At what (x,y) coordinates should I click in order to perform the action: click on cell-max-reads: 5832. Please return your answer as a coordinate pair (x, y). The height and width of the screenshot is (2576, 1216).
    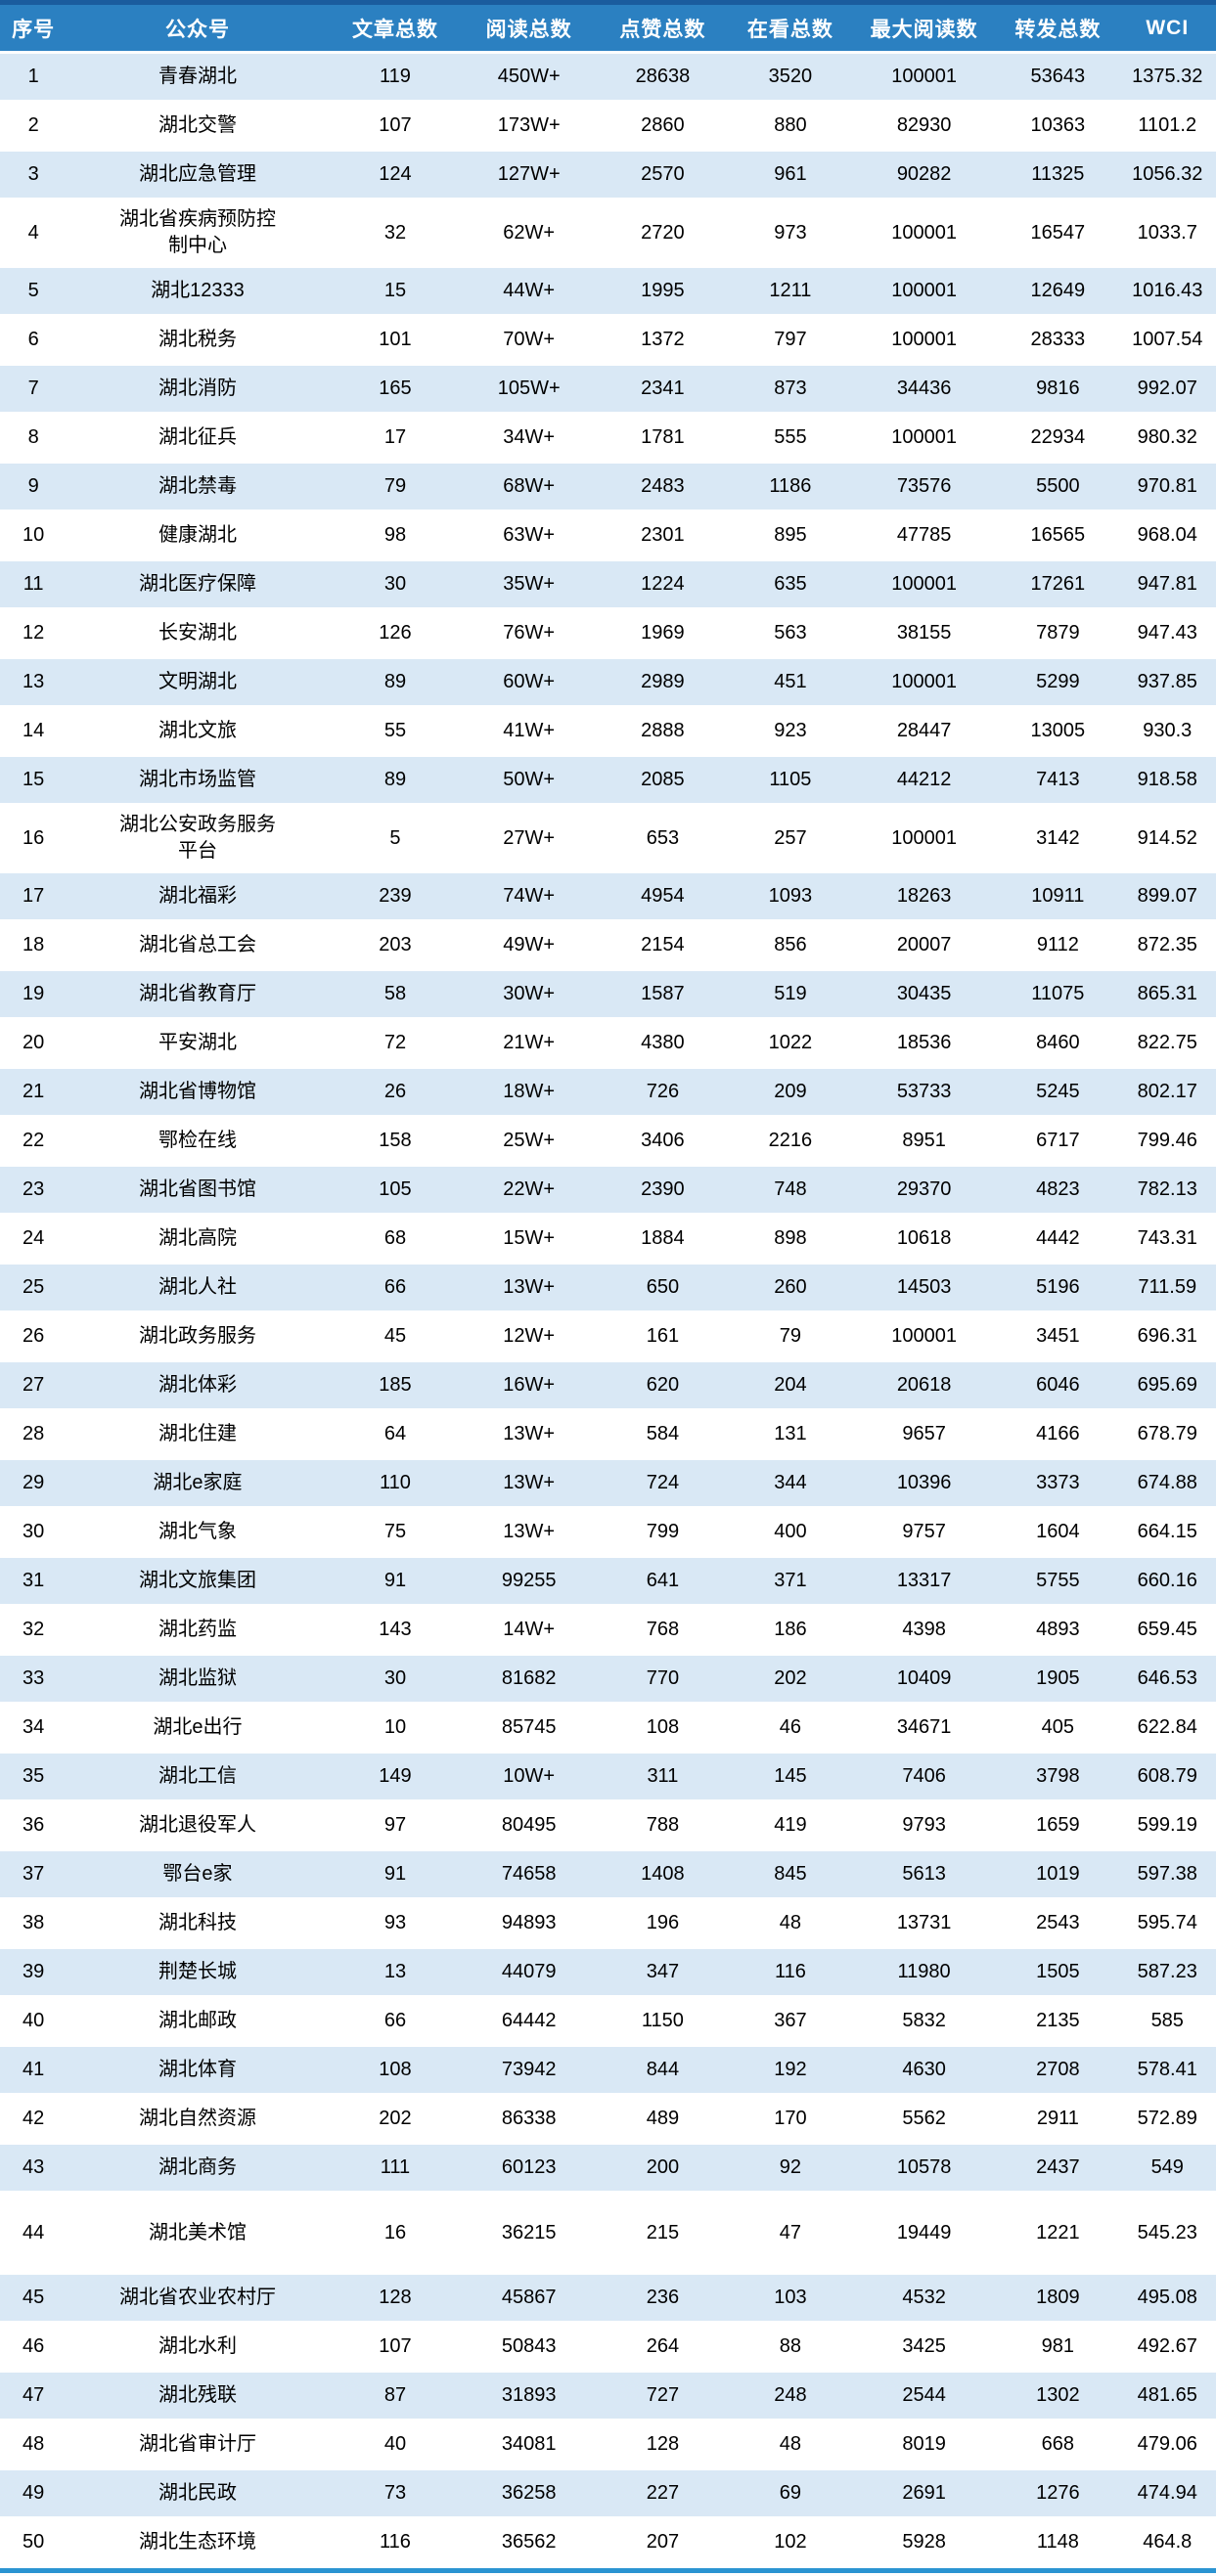
    Looking at the image, I should click on (924, 2021).